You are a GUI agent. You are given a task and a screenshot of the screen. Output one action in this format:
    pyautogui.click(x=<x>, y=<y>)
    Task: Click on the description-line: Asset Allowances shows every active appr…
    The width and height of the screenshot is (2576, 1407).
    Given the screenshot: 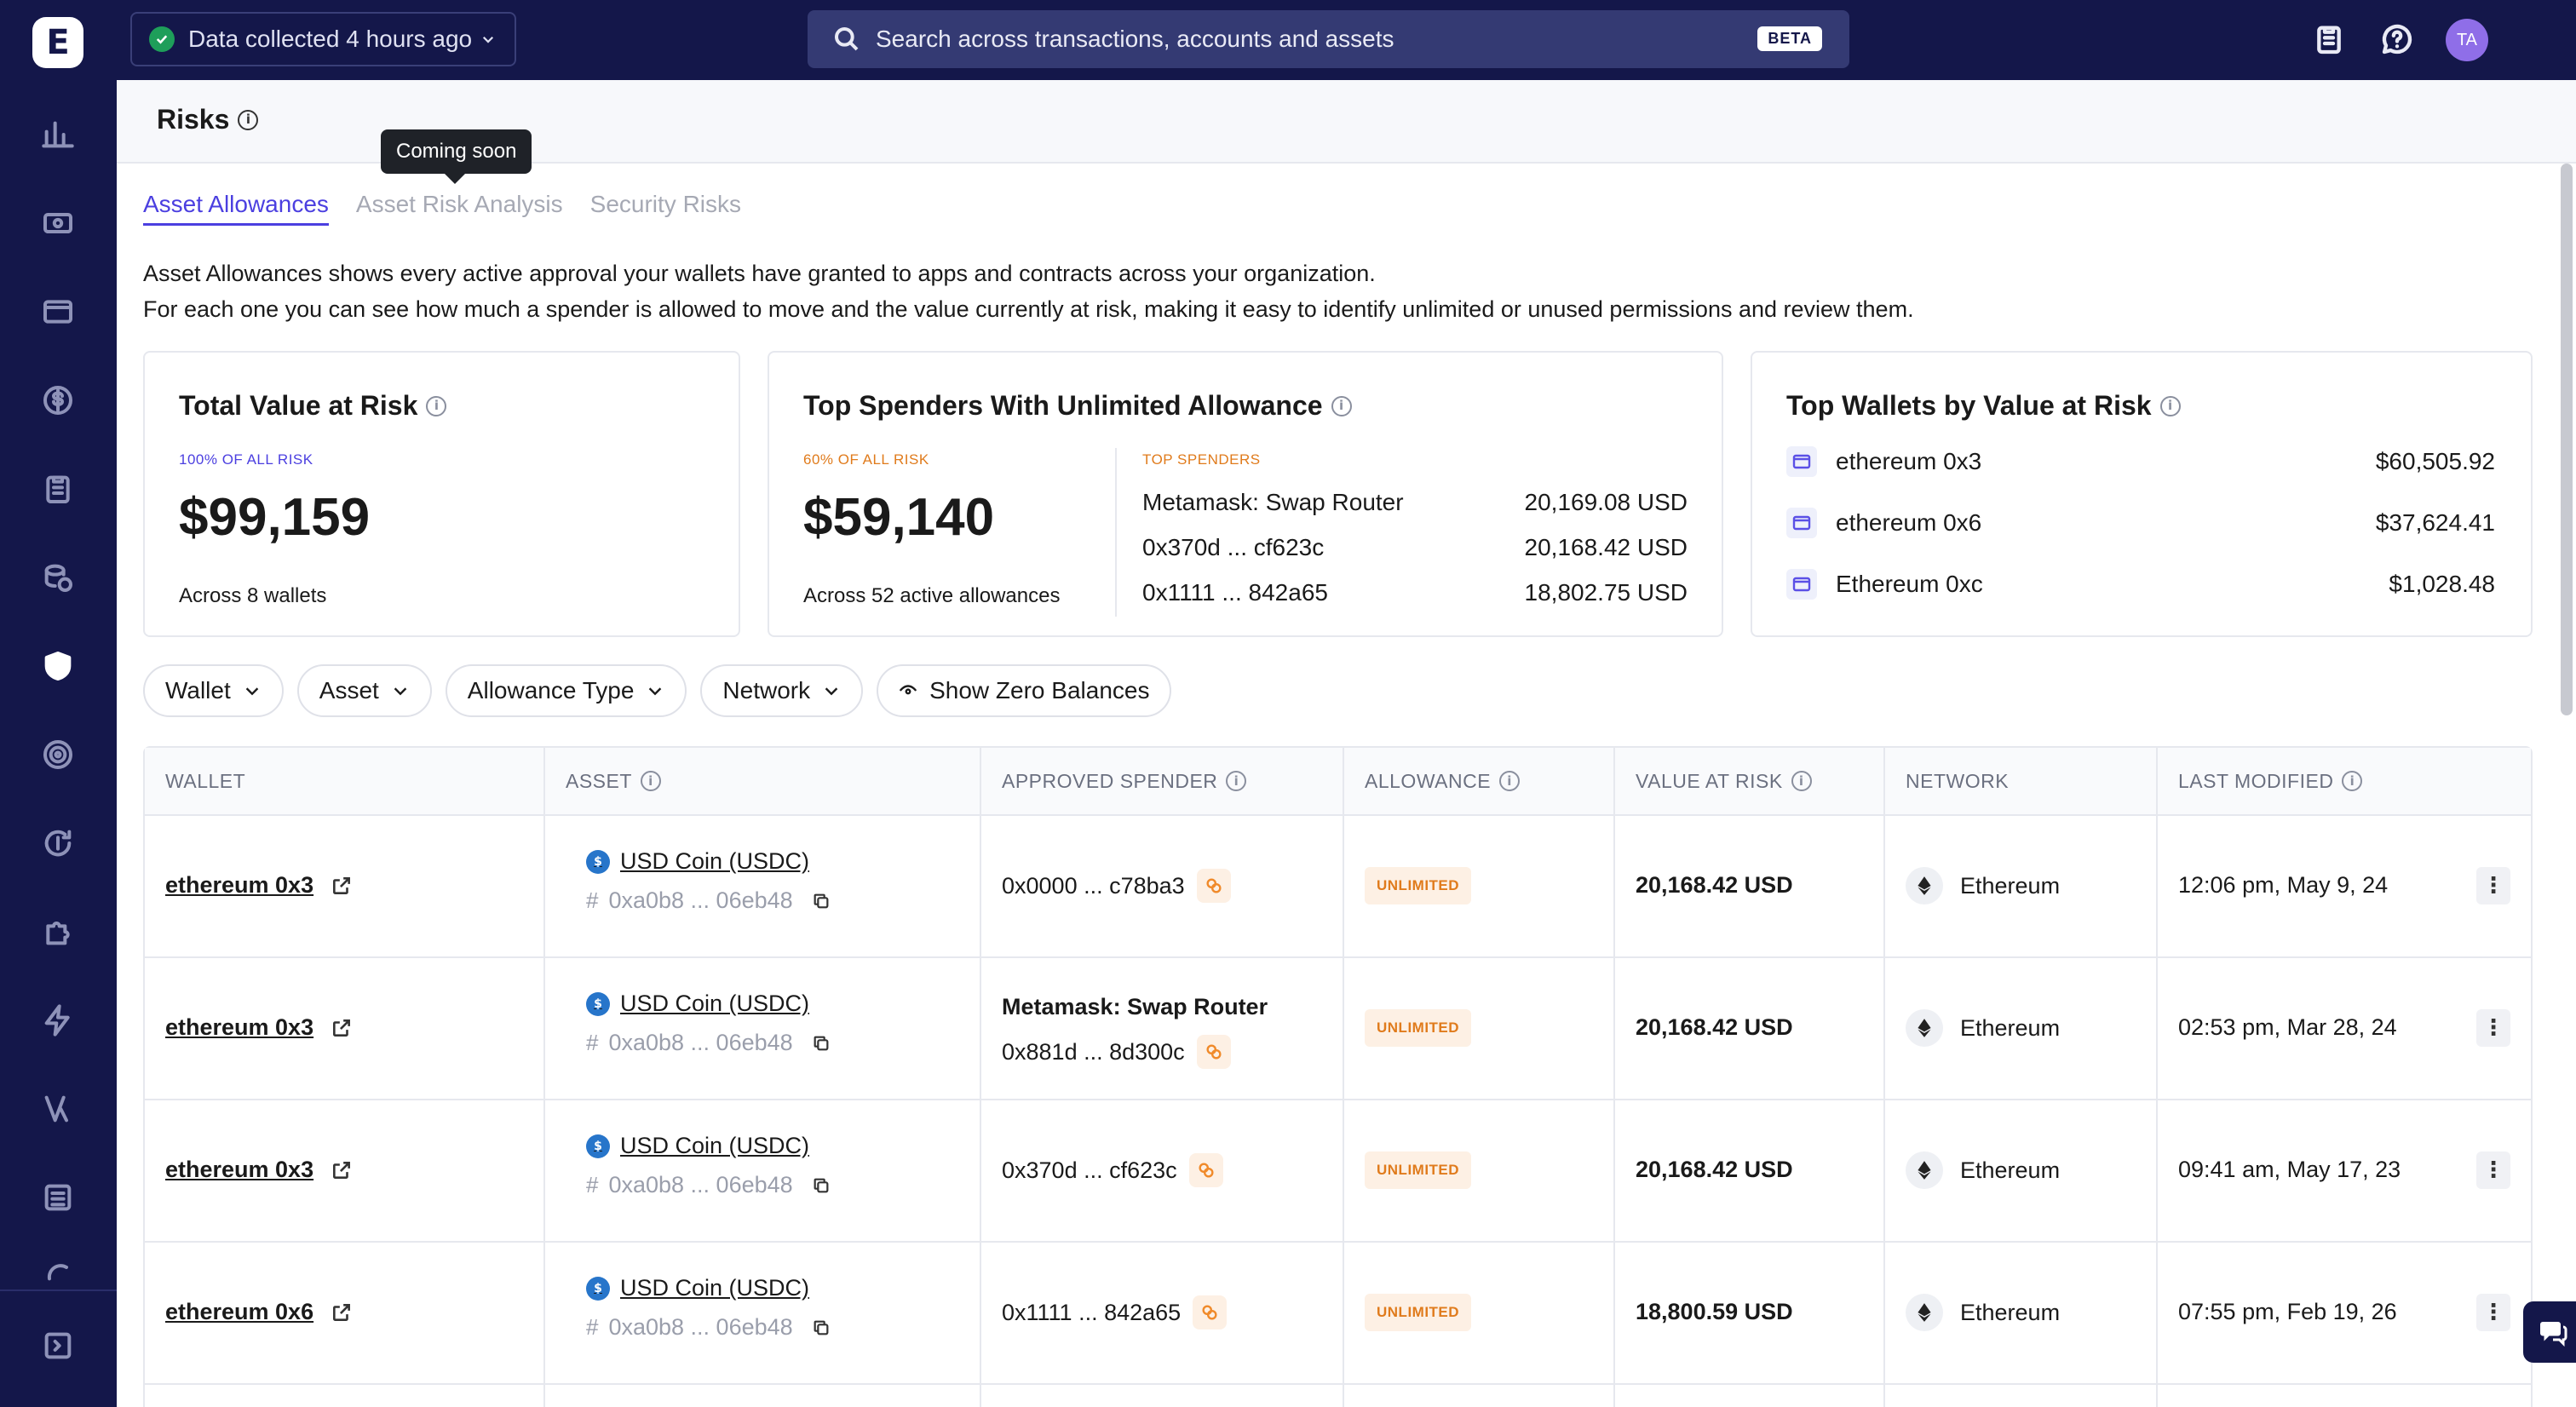 What is the action you would take?
    pyautogui.click(x=760, y=273)
    